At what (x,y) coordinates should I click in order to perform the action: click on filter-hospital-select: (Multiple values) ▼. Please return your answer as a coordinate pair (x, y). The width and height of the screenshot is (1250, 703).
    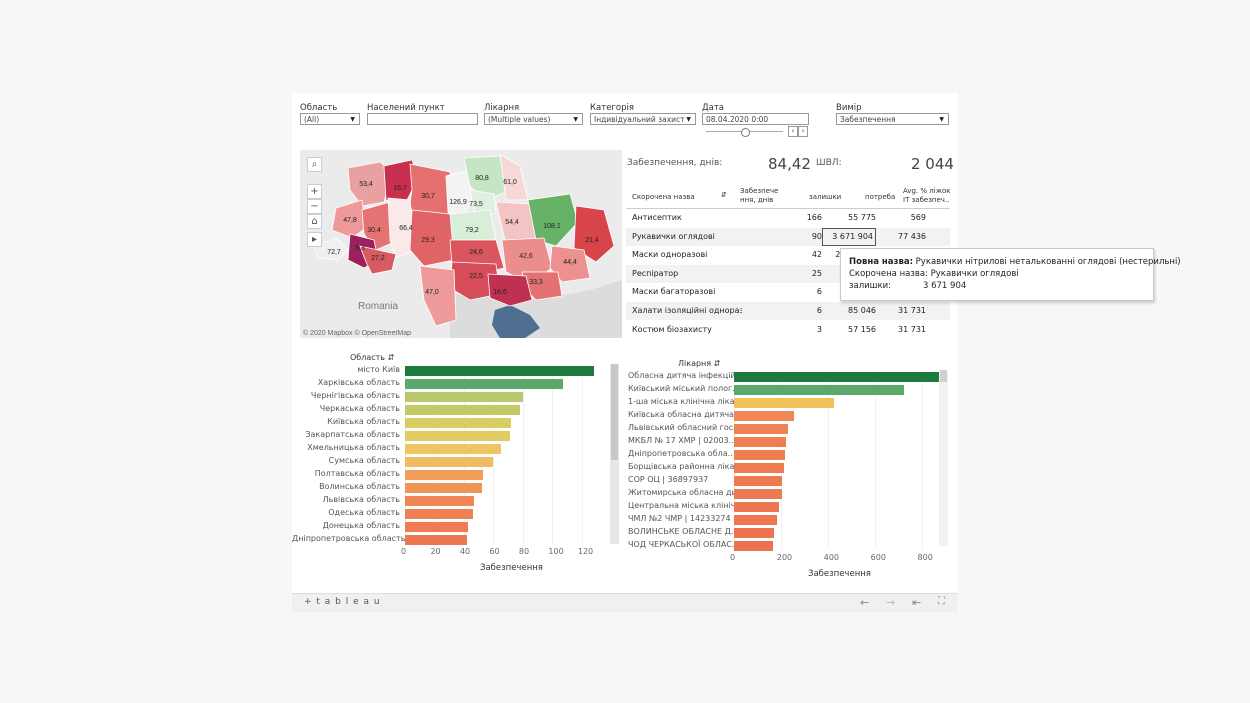
    Looking at the image, I should click on (533, 119).